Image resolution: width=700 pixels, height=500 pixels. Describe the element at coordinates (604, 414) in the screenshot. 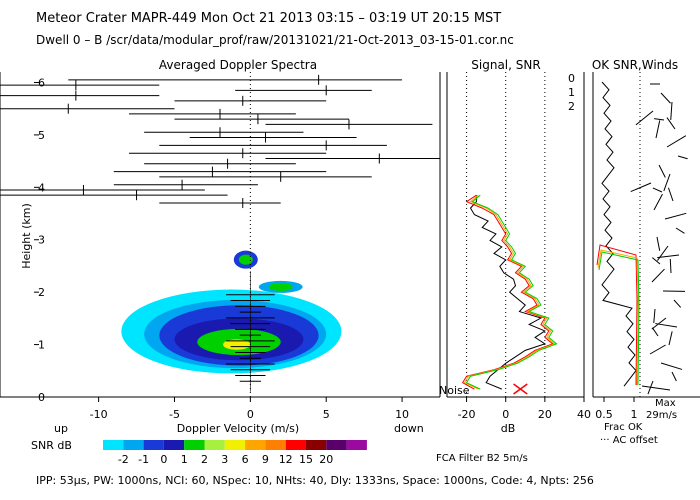

I see `winds-x-tick-label-0: 0.5` at that location.